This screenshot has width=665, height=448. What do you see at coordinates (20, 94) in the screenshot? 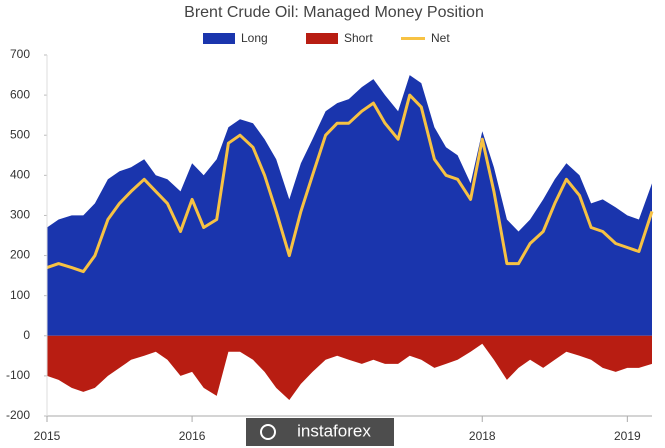
I see `y-tick-label: 600` at bounding box center [20, 94].